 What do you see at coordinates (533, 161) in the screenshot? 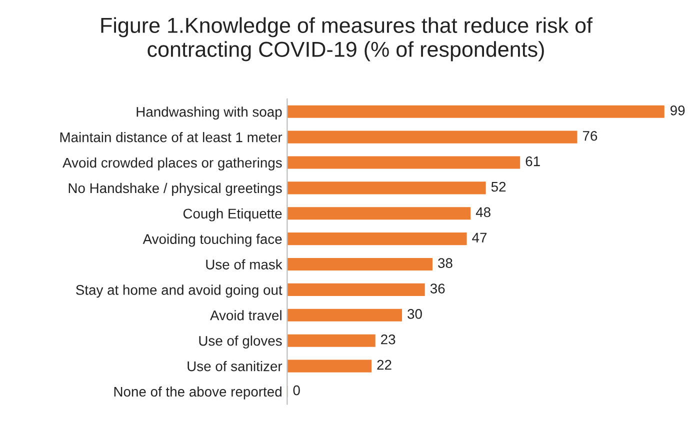
I see `data-label: 61` at bounding box center [533, 161].